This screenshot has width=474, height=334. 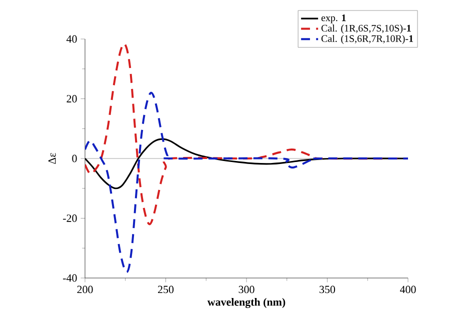 I want to click on y-tick-label: 20, so click(x=71, y=98).